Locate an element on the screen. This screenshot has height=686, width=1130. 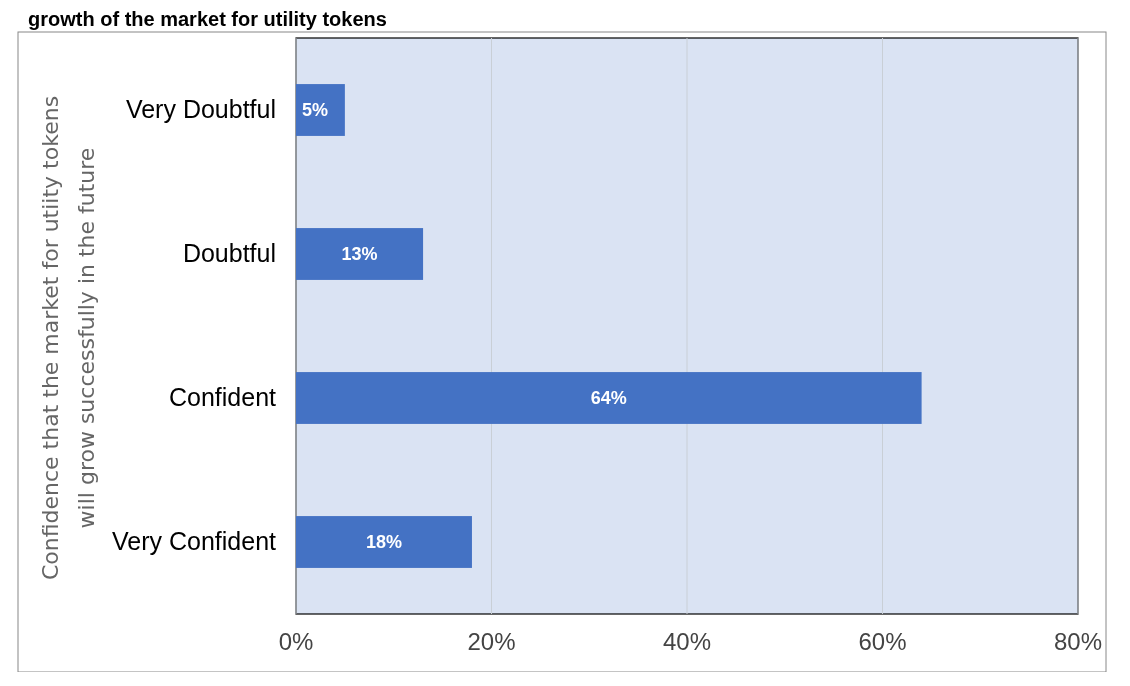
y-tick-label: Confident is located at coordinates (222, 397).